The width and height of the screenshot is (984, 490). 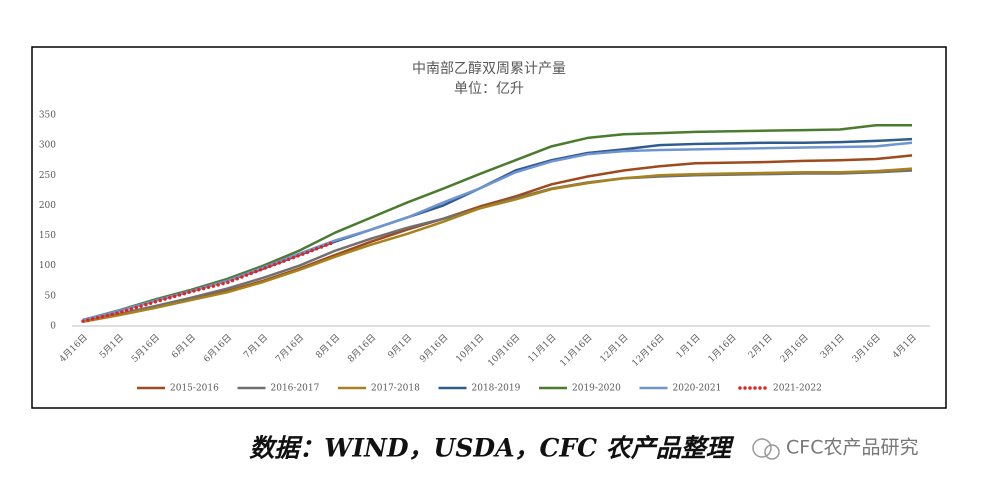 What do you see at coordinates (209, 281) in the screenshot?
I see `series-line` at bounding box center [209, 281].